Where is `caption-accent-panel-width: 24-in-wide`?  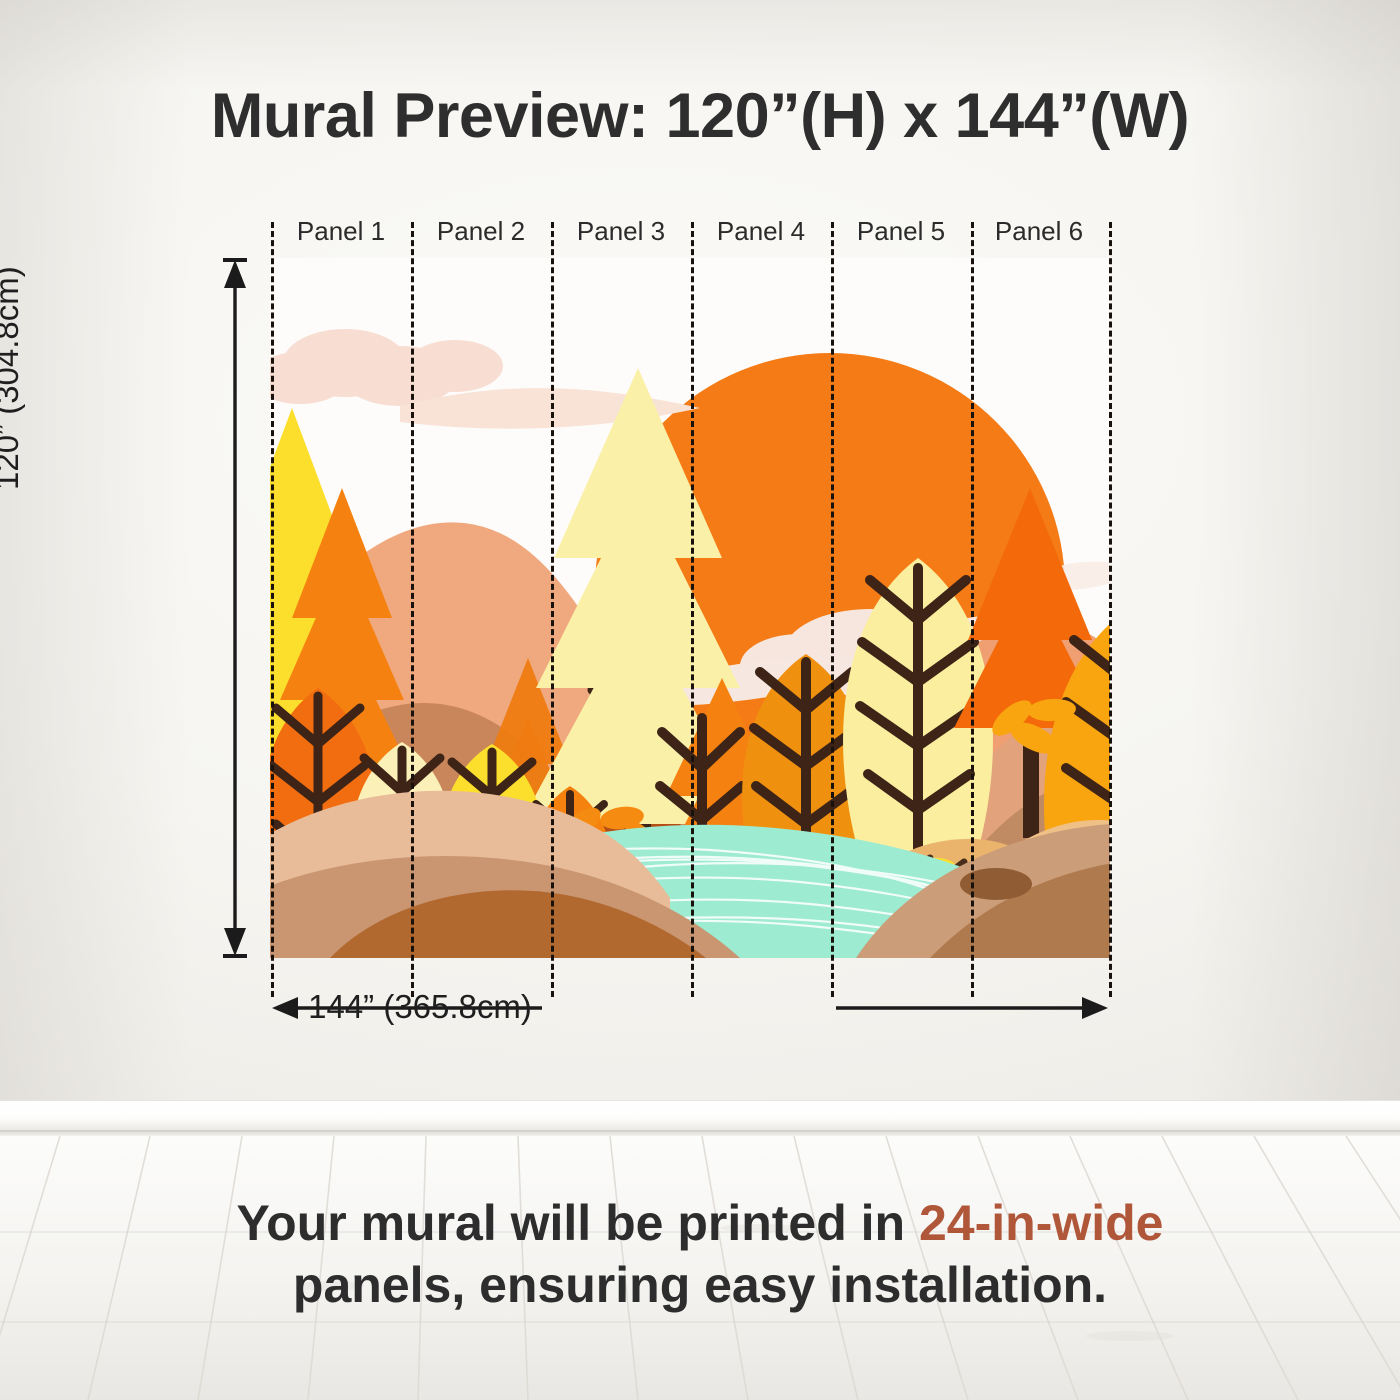
caption-accent-panel-width: 24-in-wide is located at coordinates (1041, 1223).